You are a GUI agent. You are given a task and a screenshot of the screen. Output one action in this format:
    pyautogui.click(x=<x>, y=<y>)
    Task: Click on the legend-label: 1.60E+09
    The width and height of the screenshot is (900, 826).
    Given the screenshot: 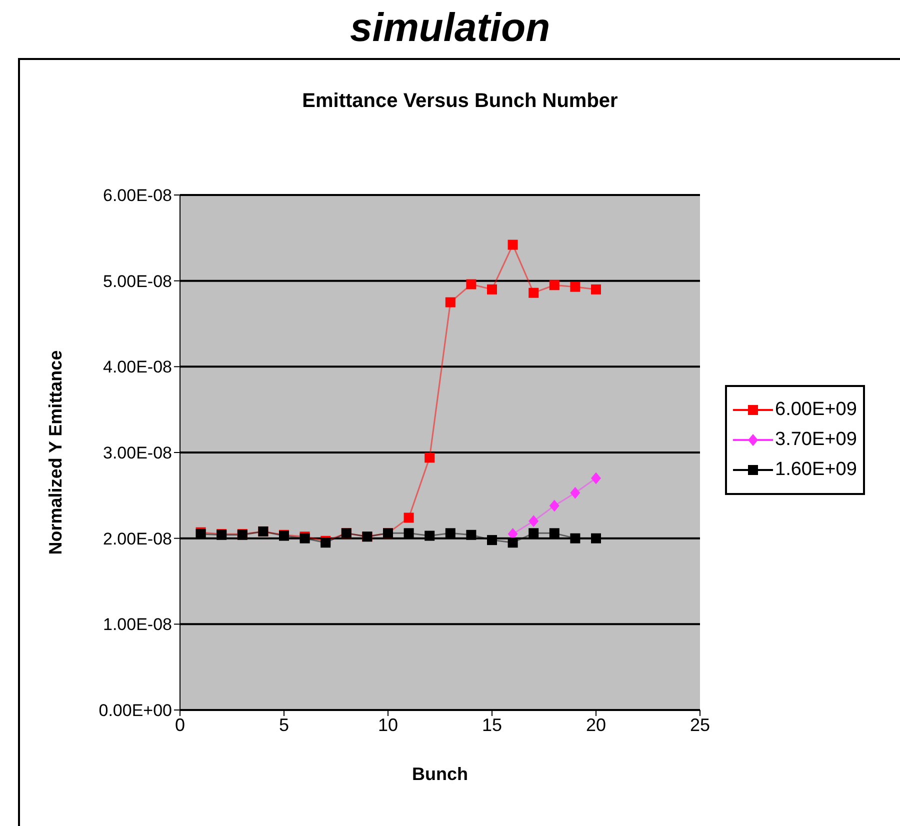 What is the action you would take?
    pyautogui.click(x=816, y=470)
    